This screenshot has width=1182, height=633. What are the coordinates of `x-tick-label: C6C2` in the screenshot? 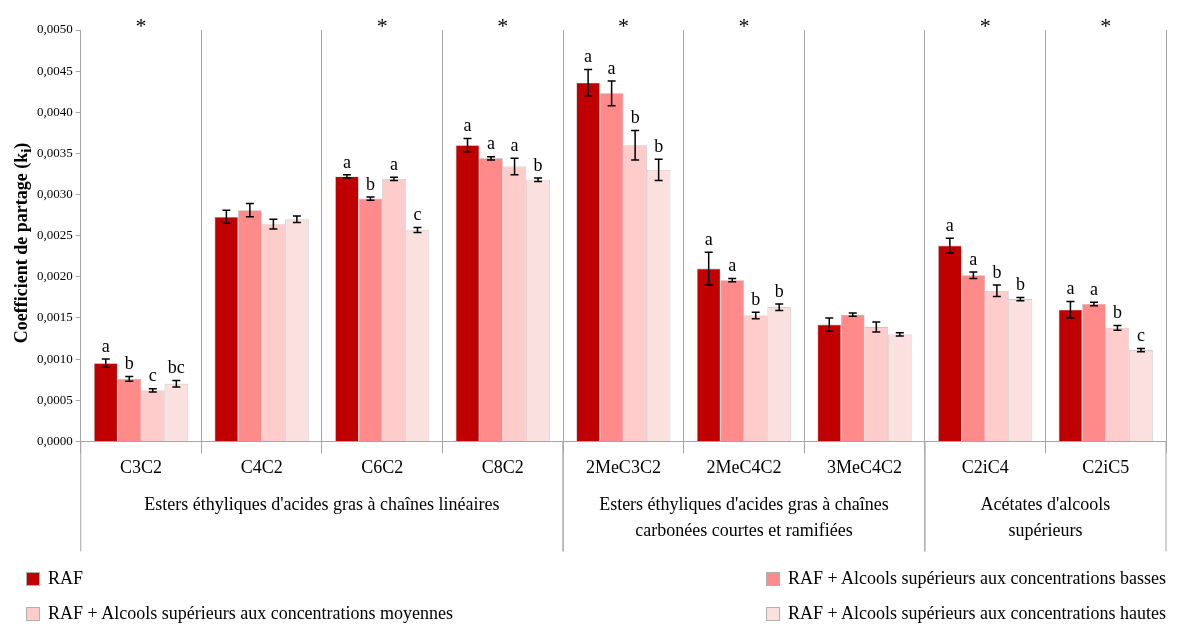 It's located at (382, 466).